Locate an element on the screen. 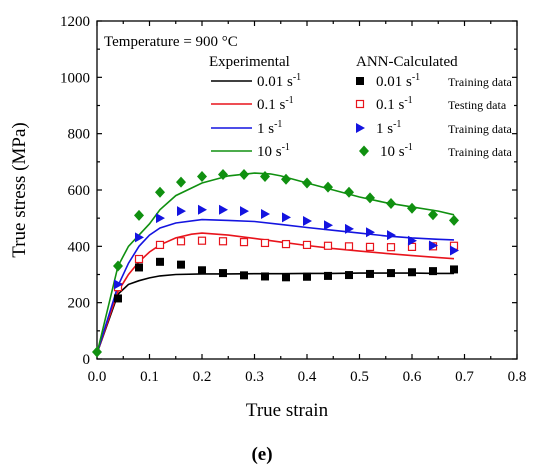 The height and width of the screenshot is (472, 550). legend-kind-3: Training data is located at coordinates (480, 152).